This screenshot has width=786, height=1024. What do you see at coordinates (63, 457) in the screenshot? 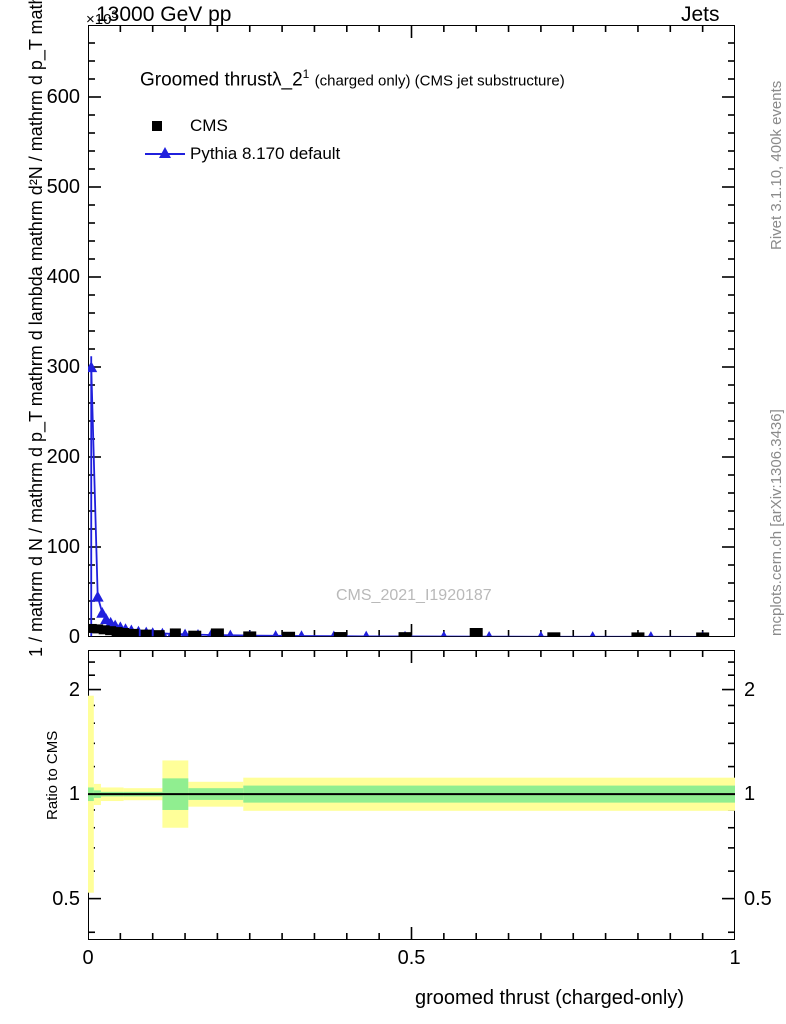
I see `y-axis-tick-label: 200` at bounding box center [63, 457].